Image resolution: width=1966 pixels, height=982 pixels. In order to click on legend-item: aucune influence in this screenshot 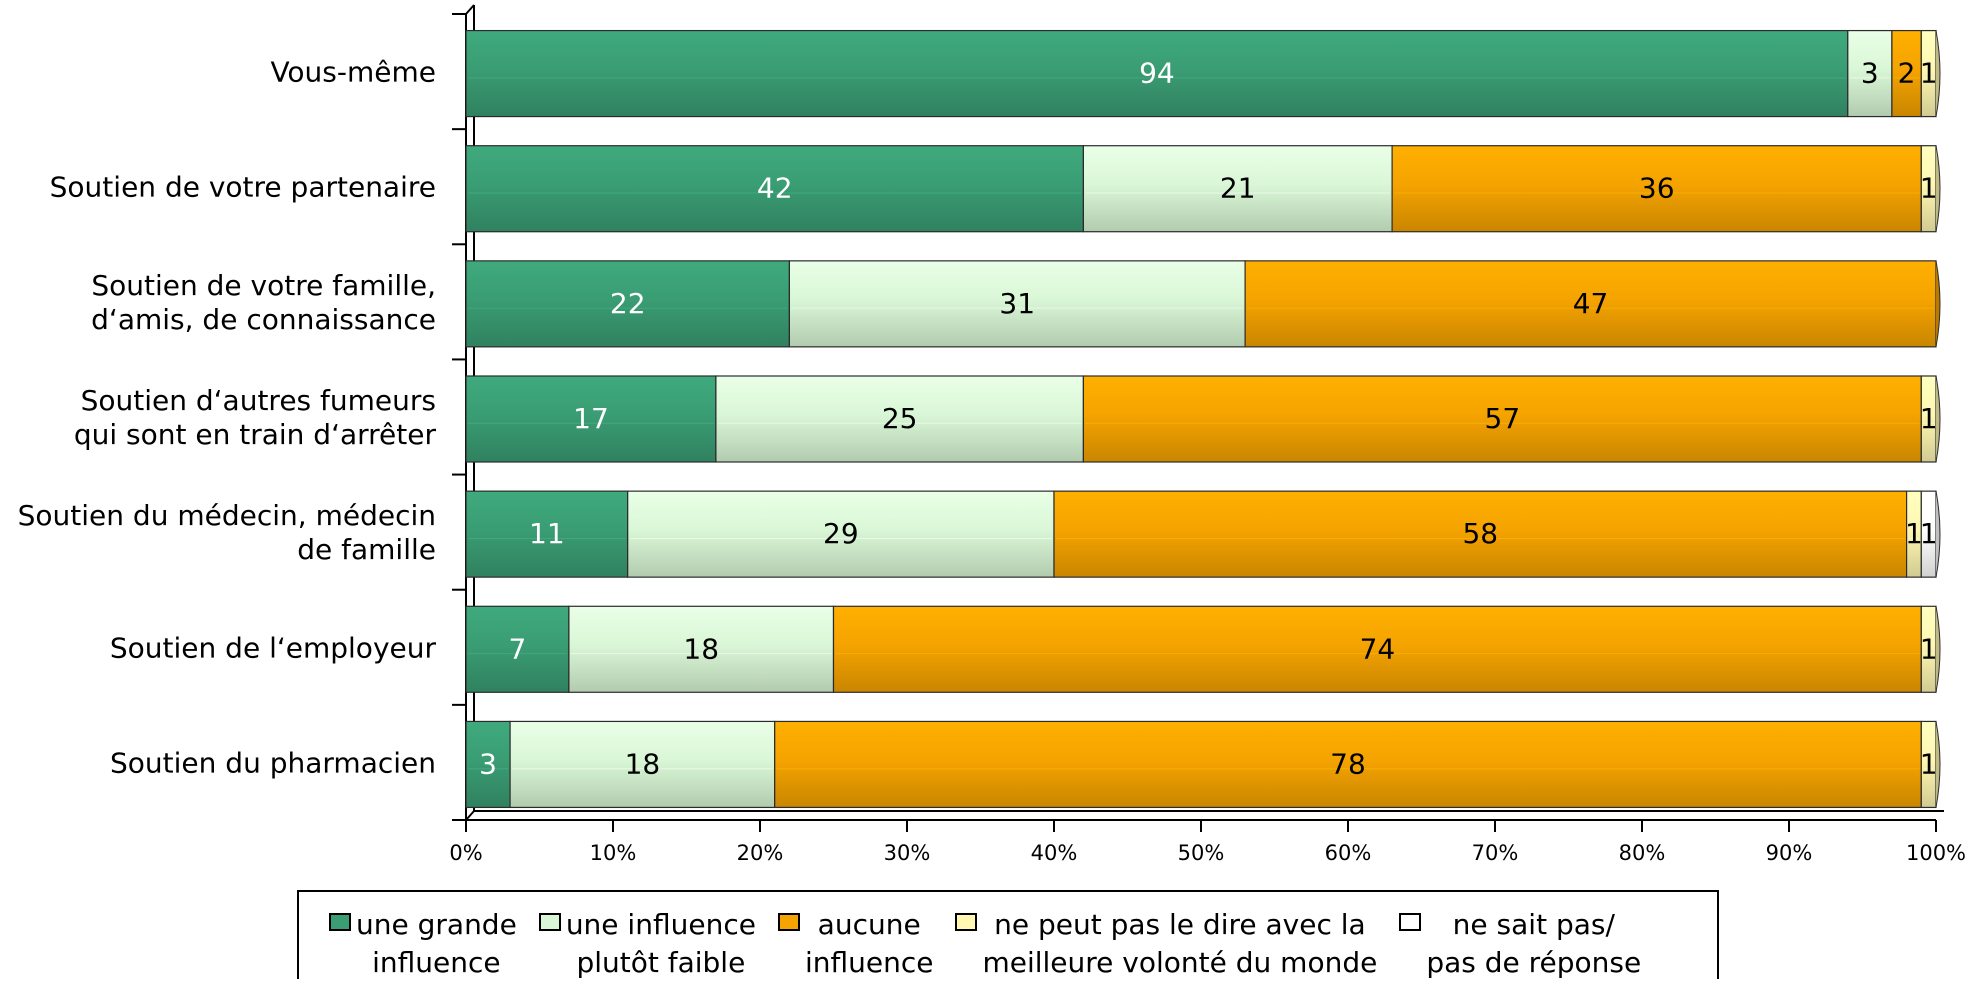, I will do `click(855, 944)`.